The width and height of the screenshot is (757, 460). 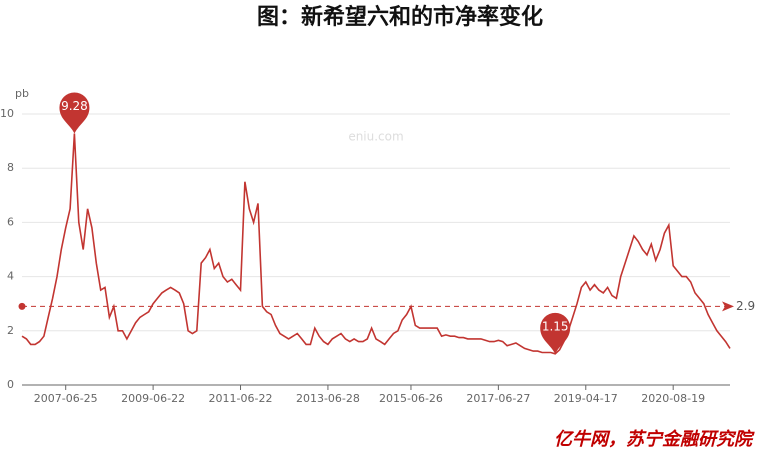 I want to click on pin-label: 9.28, so click(x=74, y=106).